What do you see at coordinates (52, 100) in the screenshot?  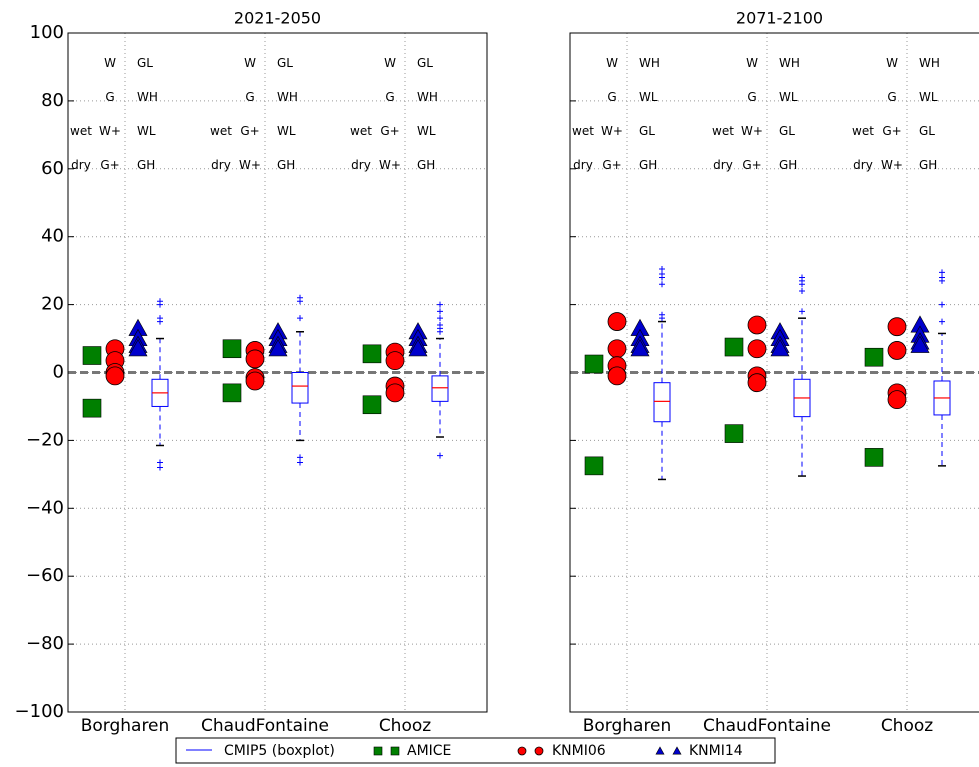 I see `y-tick-label: 80` at bounding box center [52, 100].